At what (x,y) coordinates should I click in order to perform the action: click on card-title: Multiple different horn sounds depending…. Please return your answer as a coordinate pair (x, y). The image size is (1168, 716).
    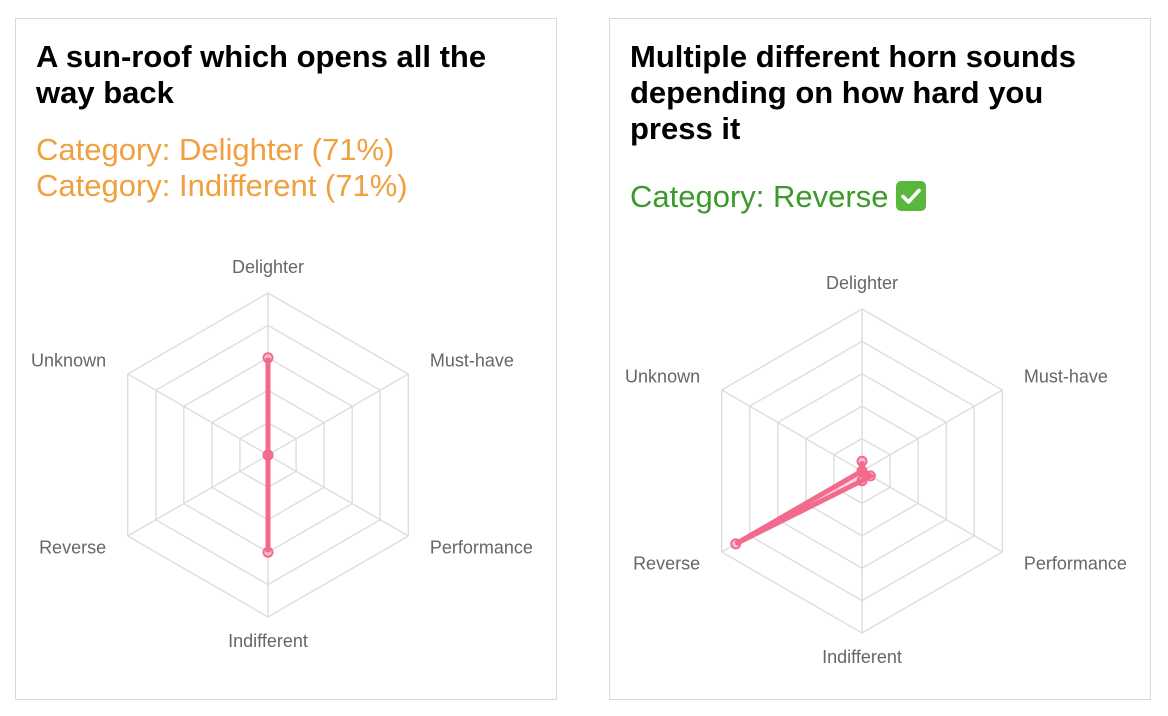
    Looking at the image, I should click on (853, 92).